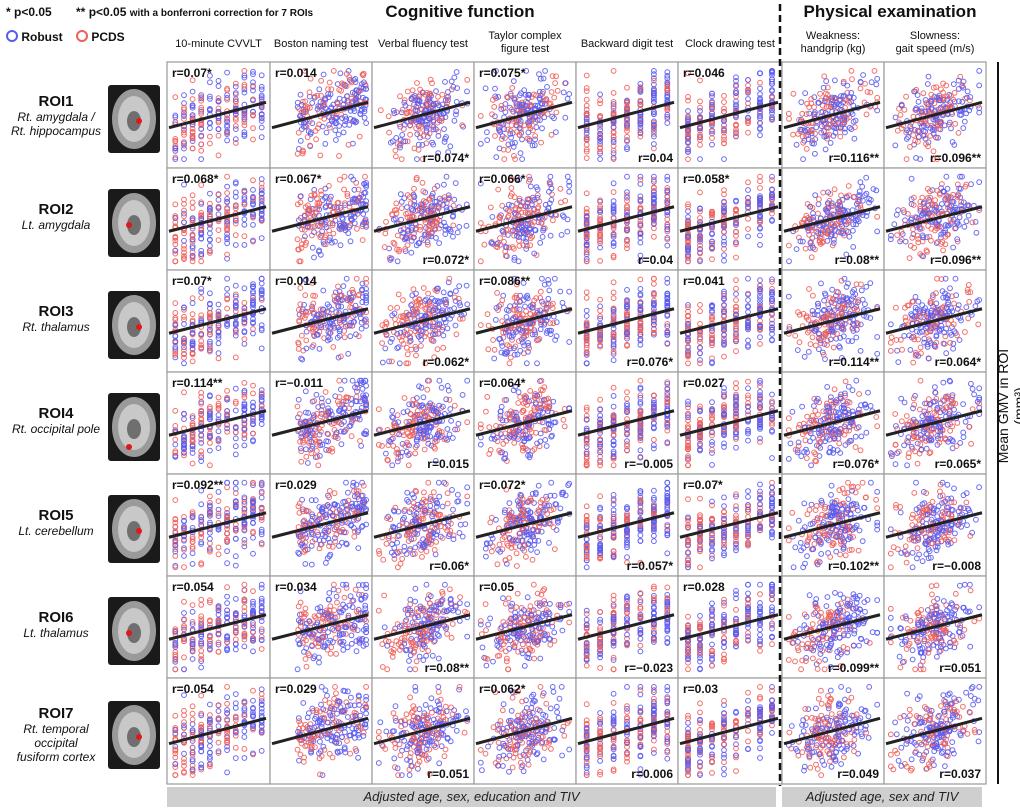  Describe the element at coordinates (134, 119) in the screenshot. I see `brain-thumbnail-roi1` at that location.